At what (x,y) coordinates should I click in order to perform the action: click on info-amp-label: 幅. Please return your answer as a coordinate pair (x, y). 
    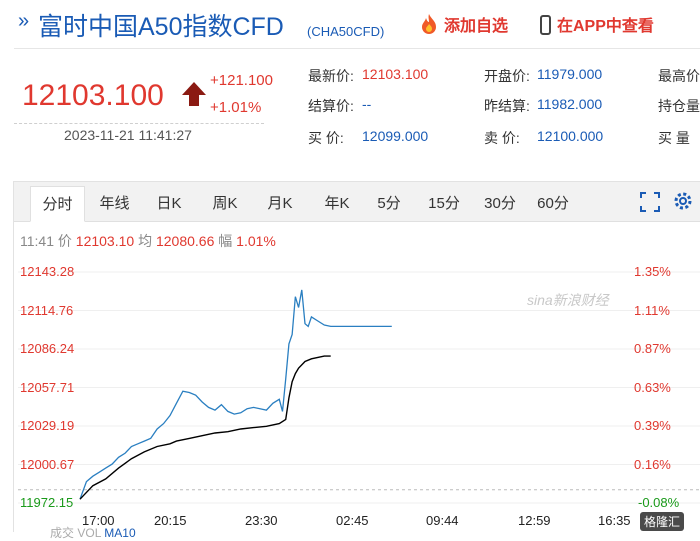
    Looking at the image, I should click on (225, 241).